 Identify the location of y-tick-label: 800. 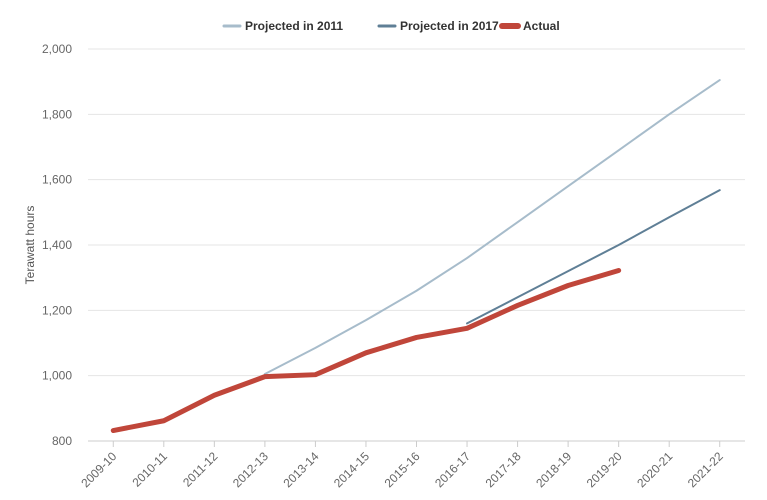
(62, 441).